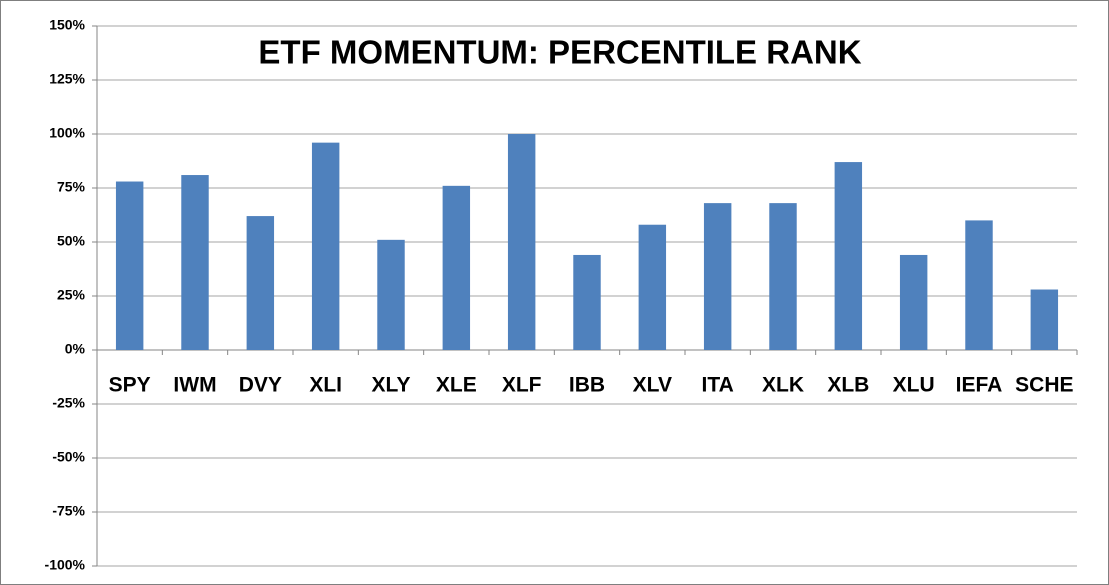 The height and width of the screenshot is (585, 1109). Describe the element at coordinates (848, 385) in the screenshot. I see `x-tick-label: XLB` at that location.